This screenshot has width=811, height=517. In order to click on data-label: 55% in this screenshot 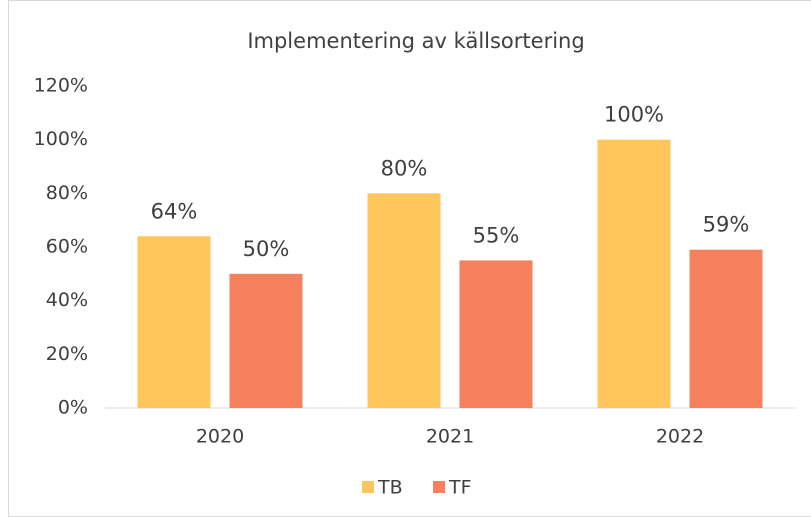, I will do `click(496, 235)`.